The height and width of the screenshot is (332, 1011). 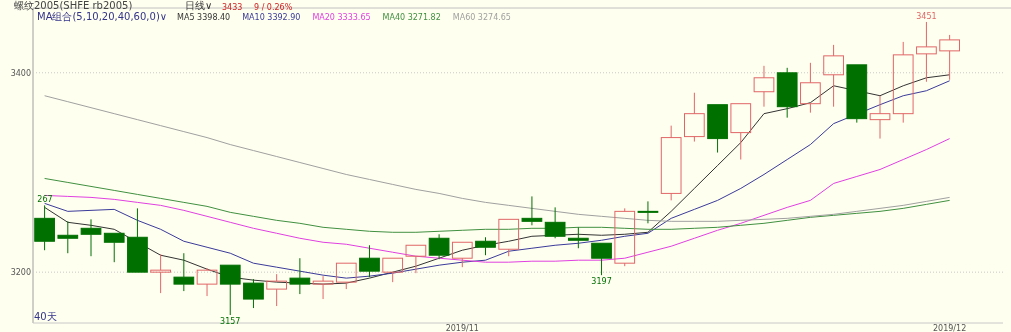 What do you see at coordinates (341, 17) in the screenshot?
I see `text: MA20 3333.65` at bounding box center [341, 17].